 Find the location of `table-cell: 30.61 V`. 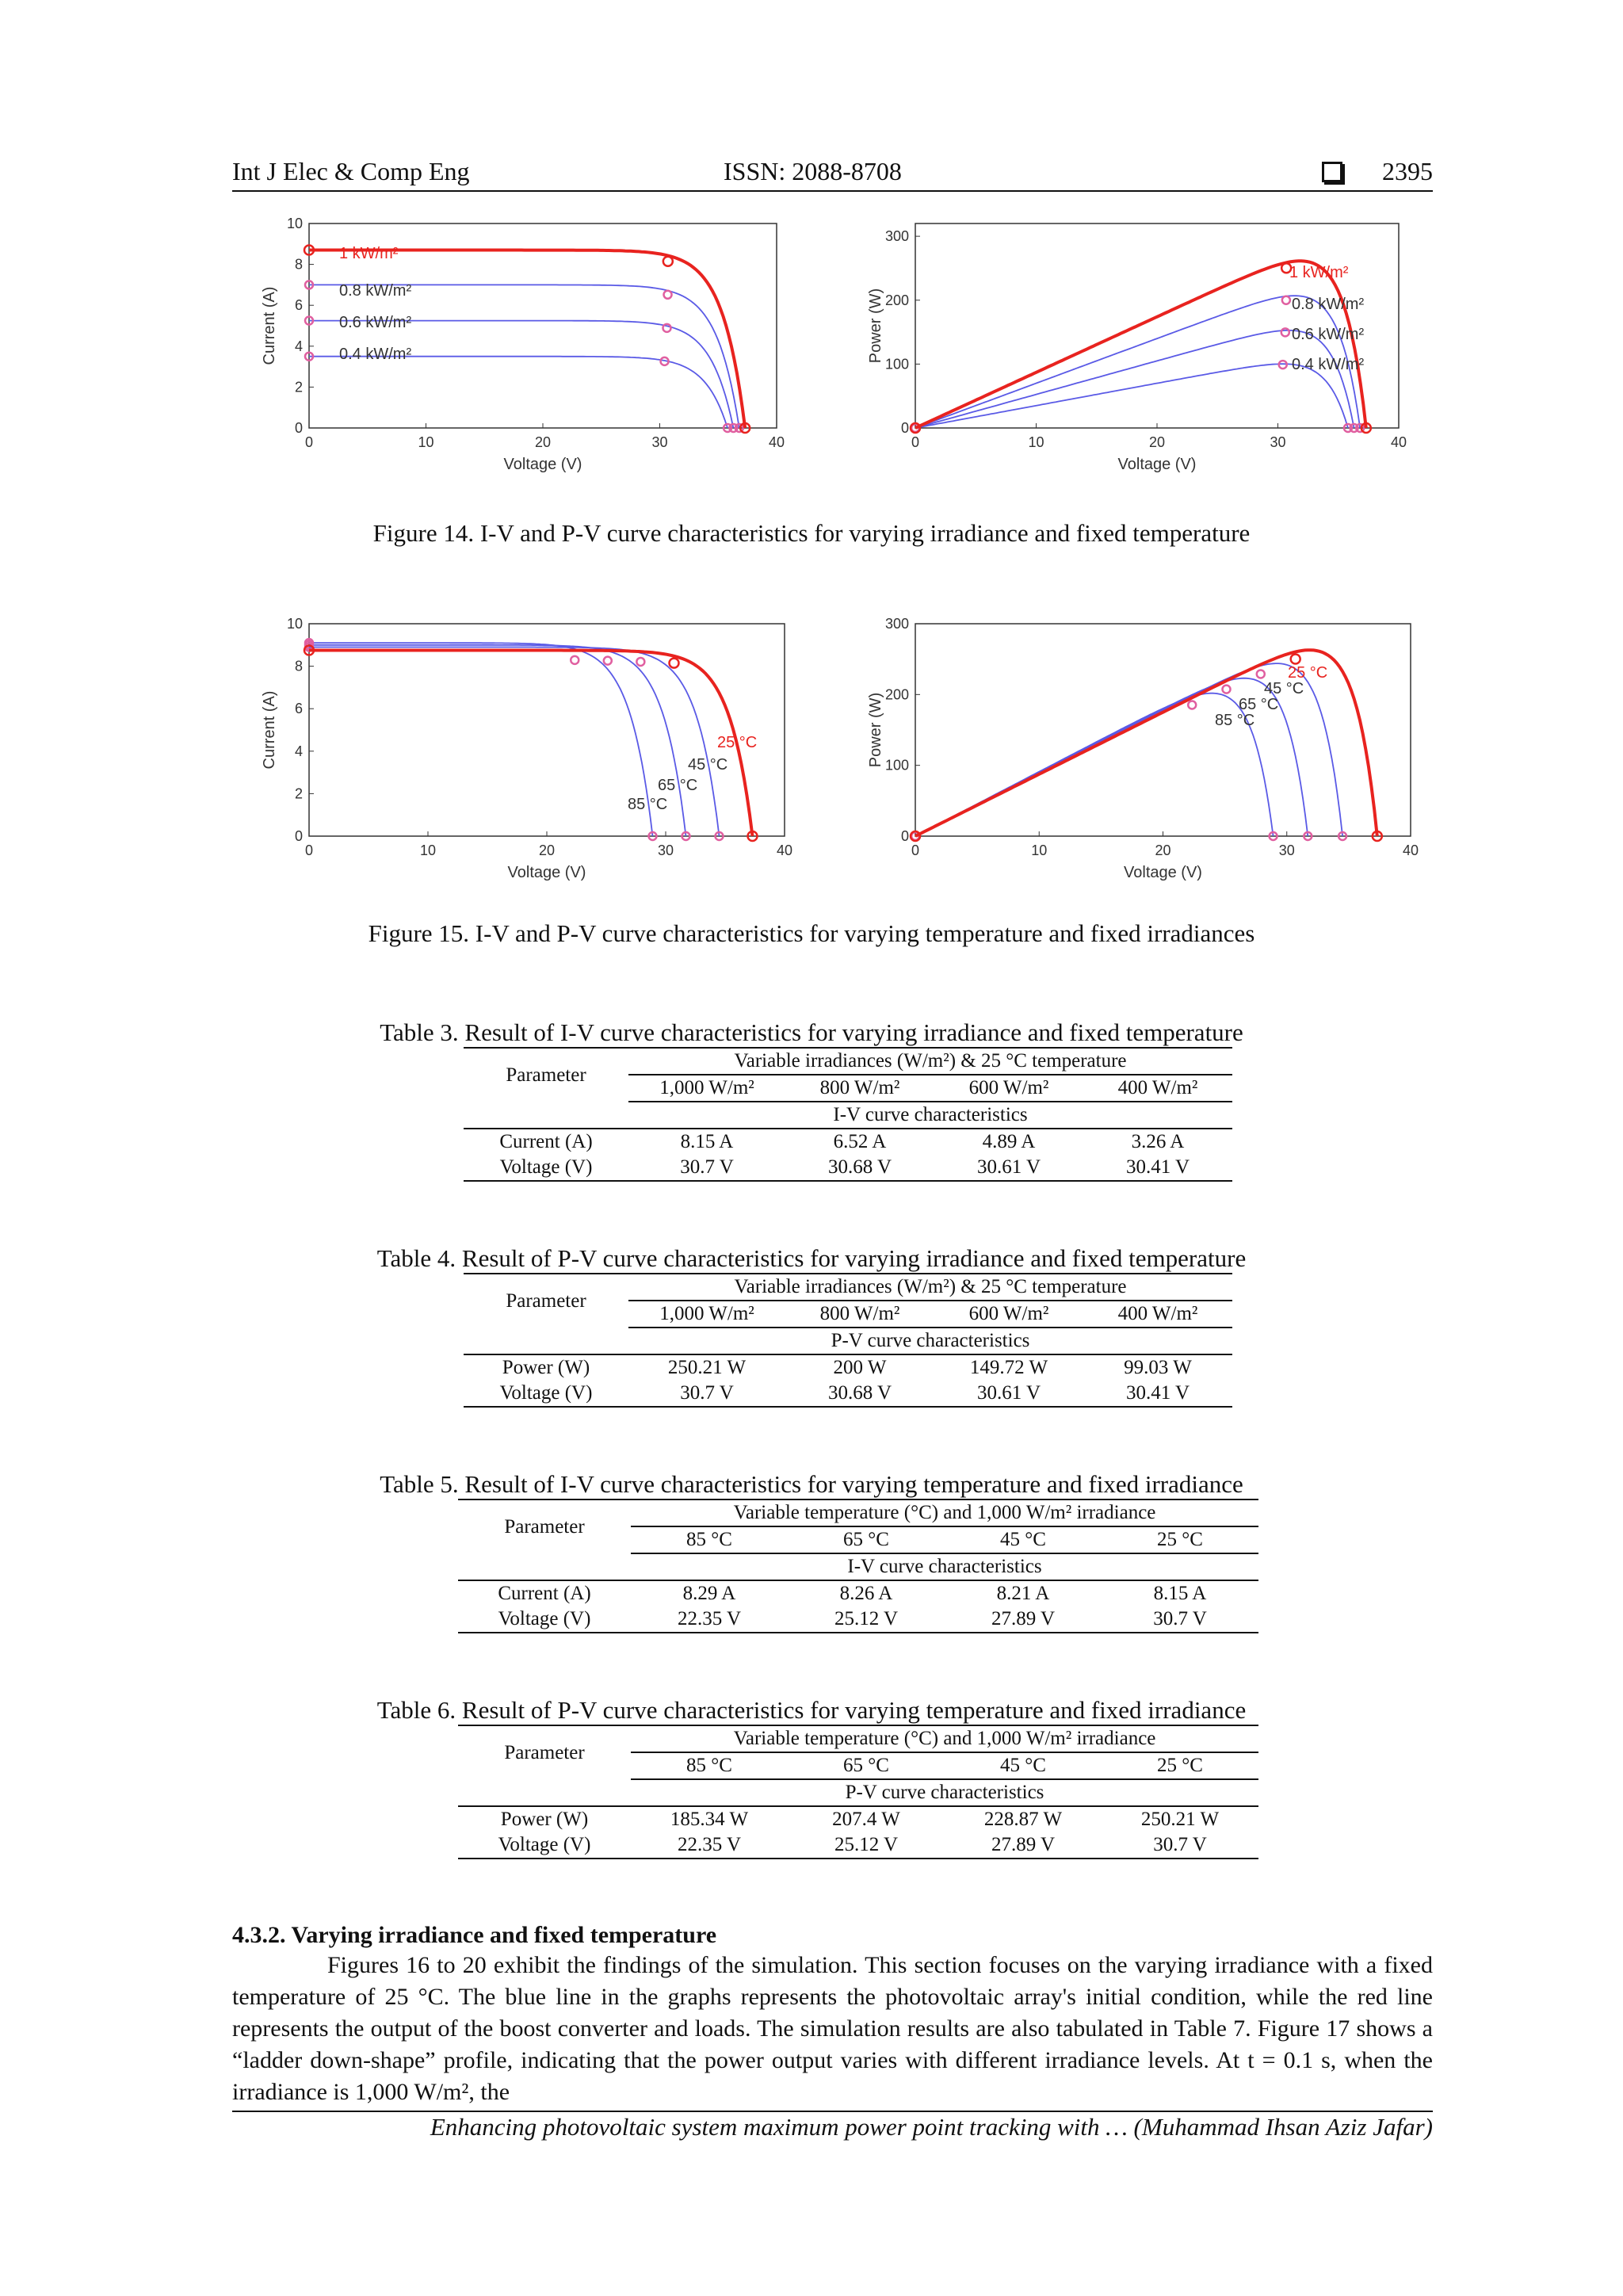

table-cell: 30.61 V is located at coordinates (1009, 1168).